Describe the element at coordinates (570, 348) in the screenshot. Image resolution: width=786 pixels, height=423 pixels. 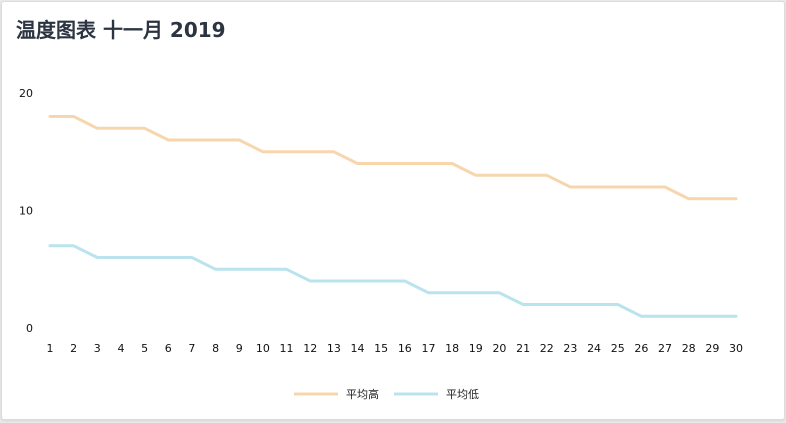
I see `x-tick-label: 23` at that location.